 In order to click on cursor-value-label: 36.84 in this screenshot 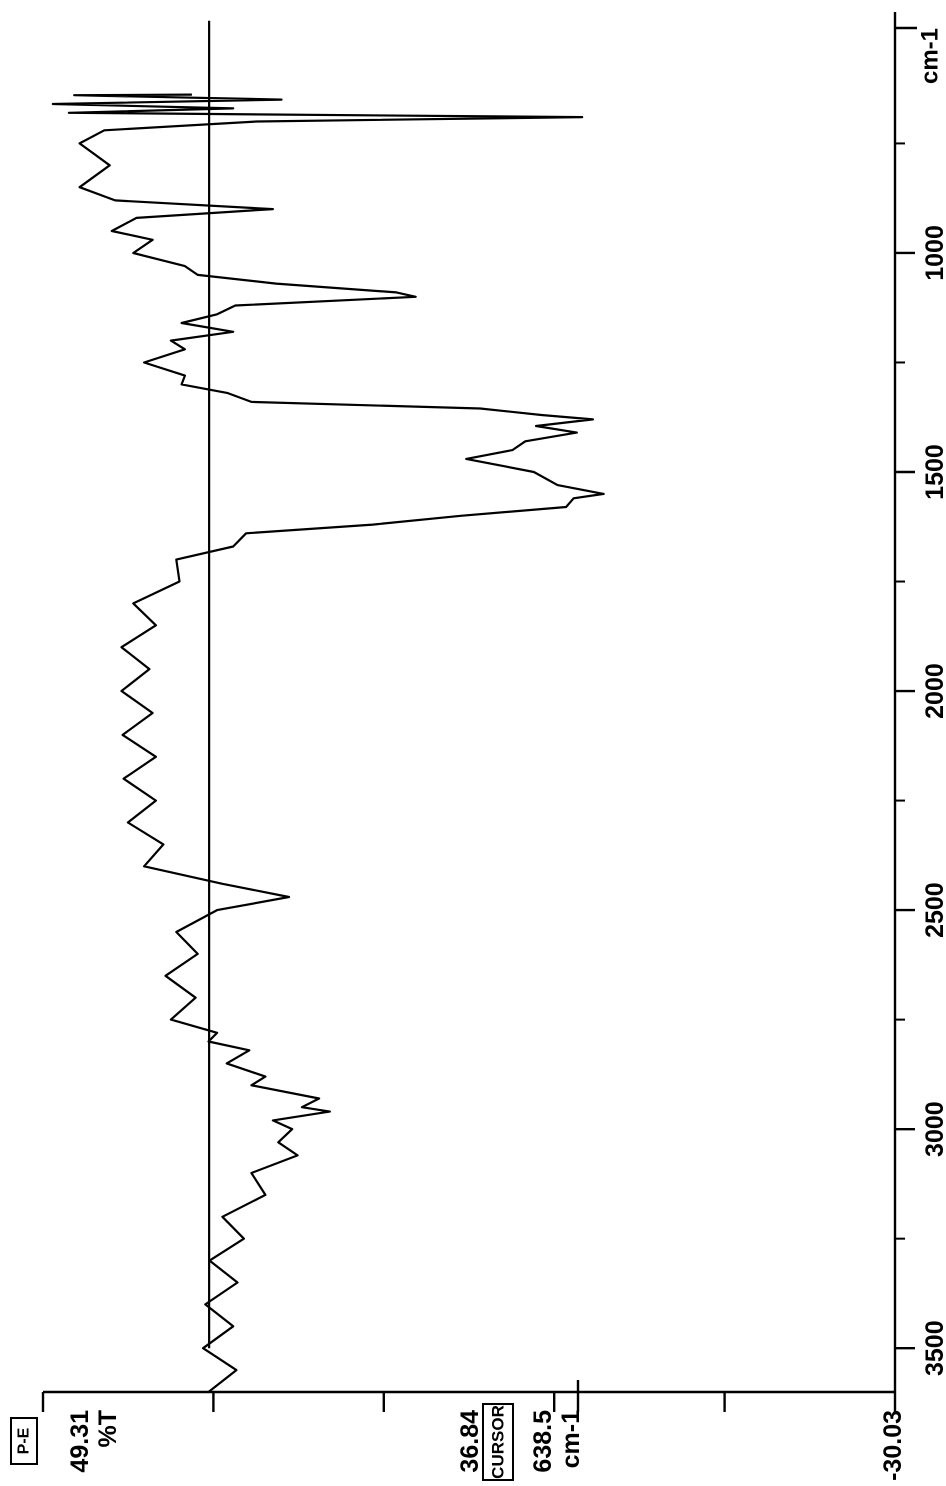, I will do `click(470, 1441)`.